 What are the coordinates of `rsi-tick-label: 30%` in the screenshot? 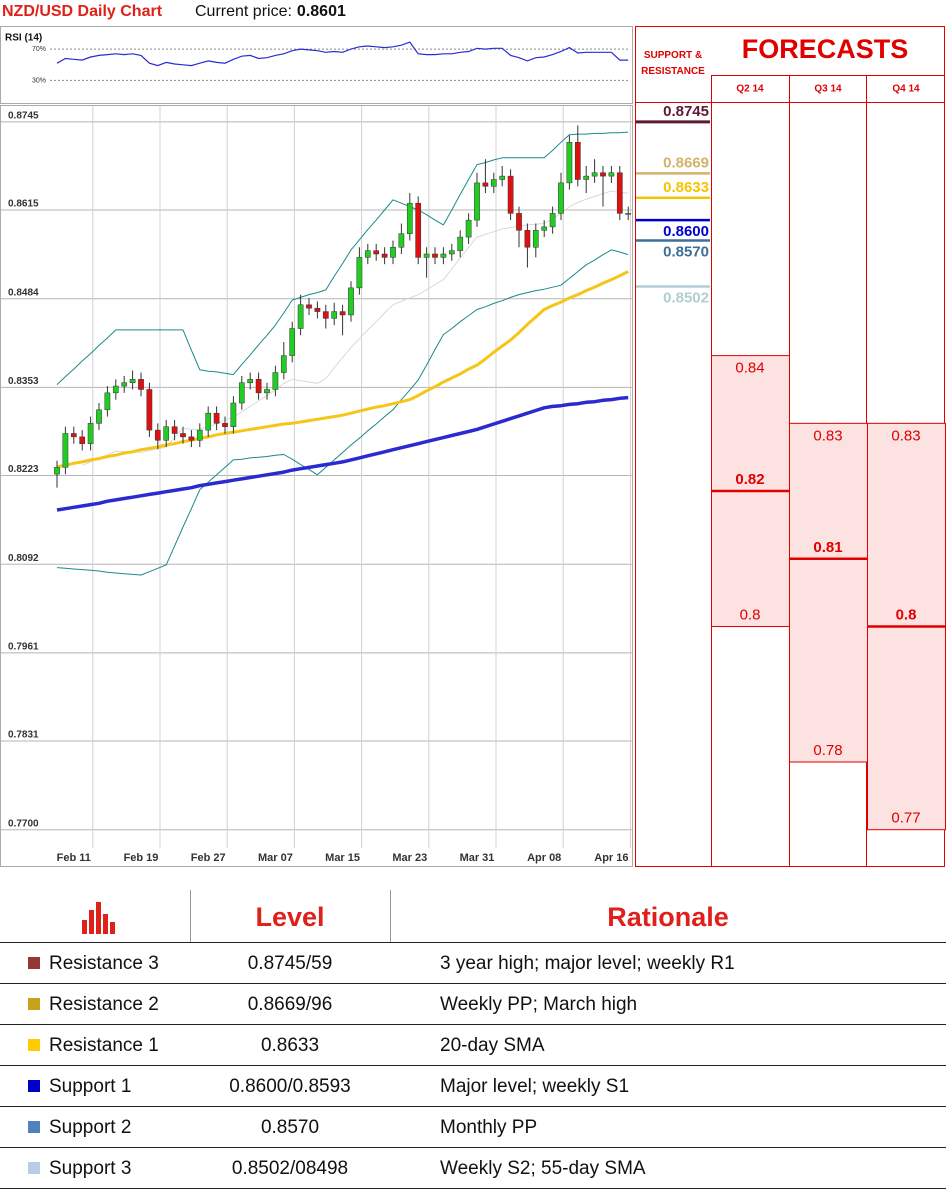 It's located at (39, 80).